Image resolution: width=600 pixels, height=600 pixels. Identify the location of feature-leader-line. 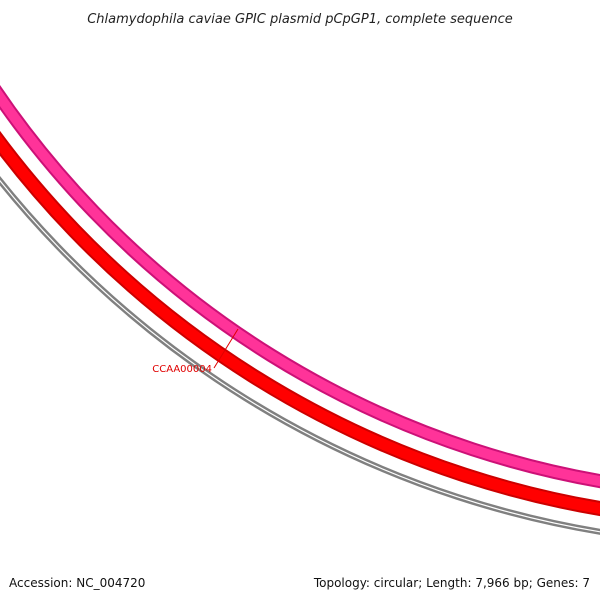
(226, 348).